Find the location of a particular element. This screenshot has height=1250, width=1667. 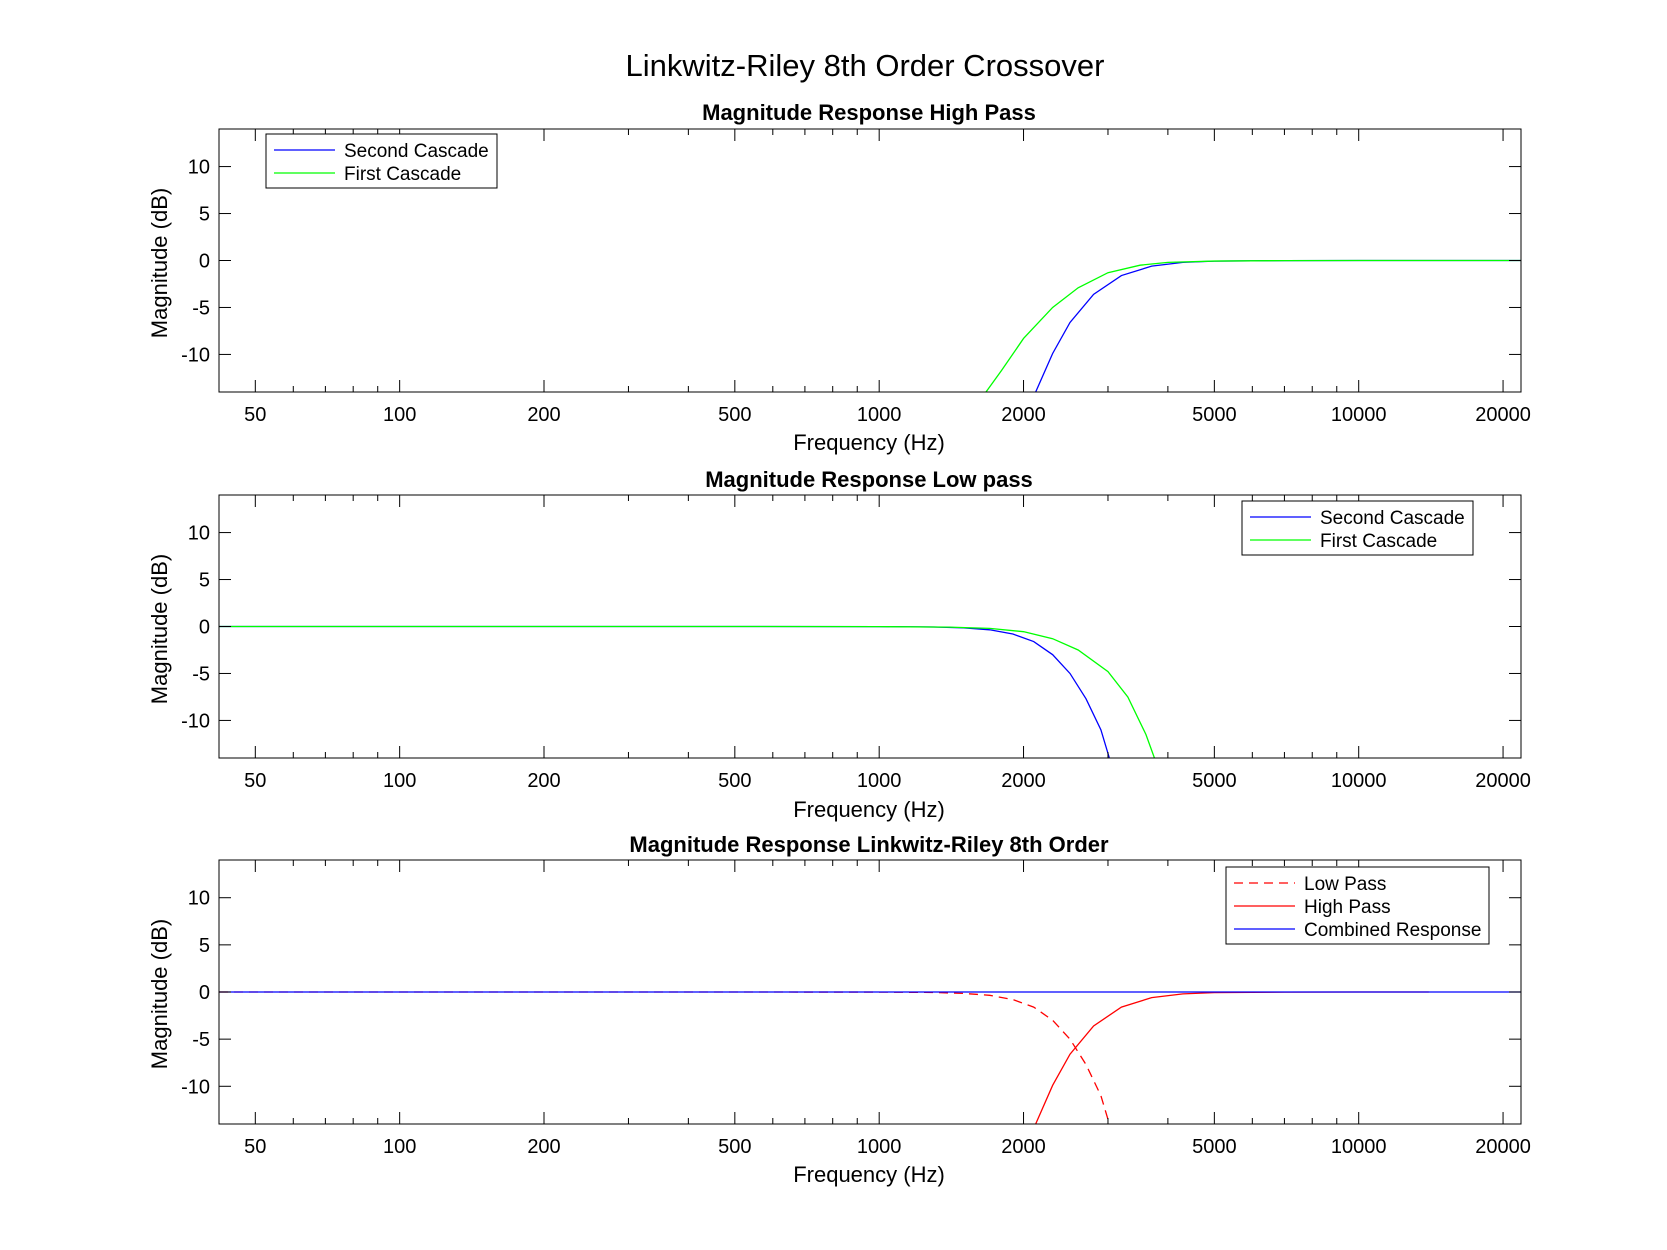

subplot-title: Magnitude Response High Pass is located at coordinates (869, 112).